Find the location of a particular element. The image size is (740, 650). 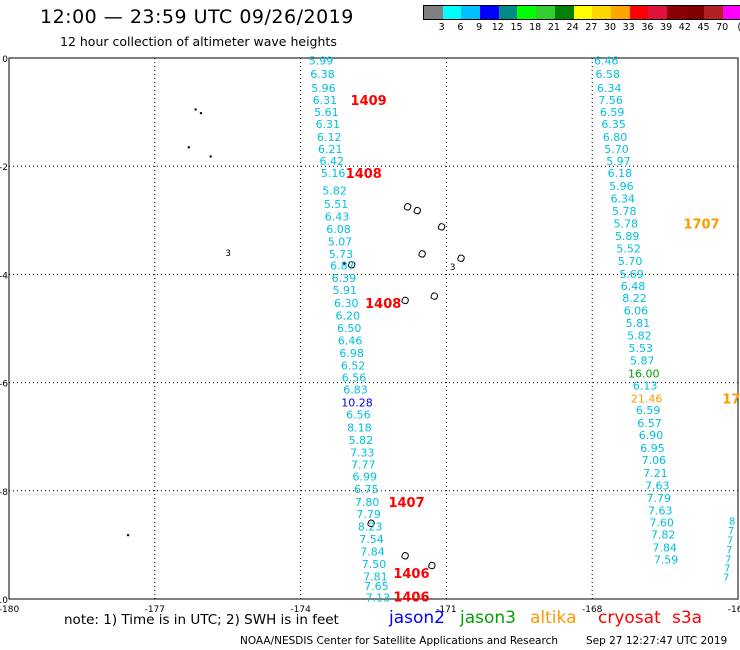

x-tick-label: -180 is located at coordinates (9, 610).